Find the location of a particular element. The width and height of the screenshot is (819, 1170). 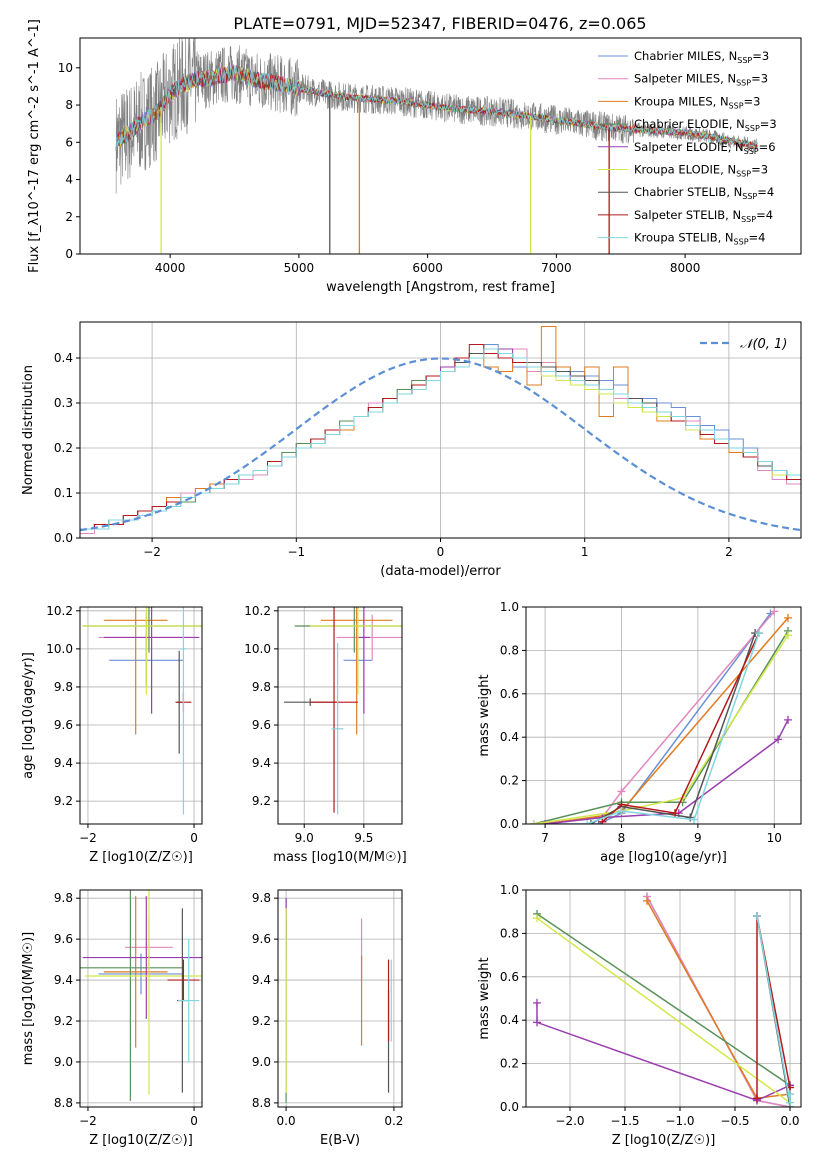

normal-legend-label: 𝒩(0, 1) is located at coordinates (763, 344).